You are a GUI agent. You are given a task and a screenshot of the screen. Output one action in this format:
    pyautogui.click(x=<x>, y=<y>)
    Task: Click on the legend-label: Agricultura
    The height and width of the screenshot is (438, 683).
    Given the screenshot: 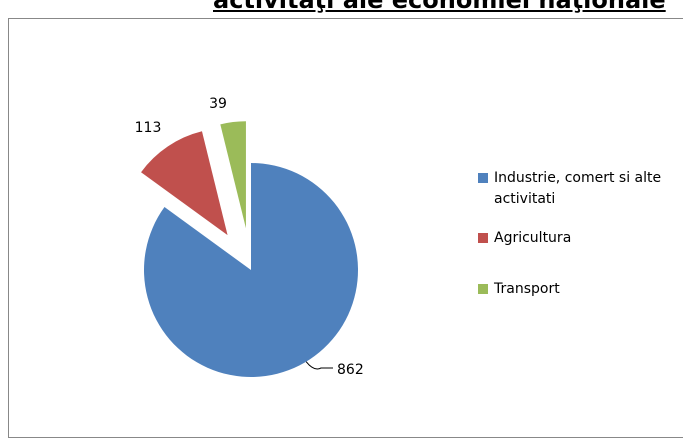 What is the action you would take?
    pyautogui.click(x=533, y=238)
    